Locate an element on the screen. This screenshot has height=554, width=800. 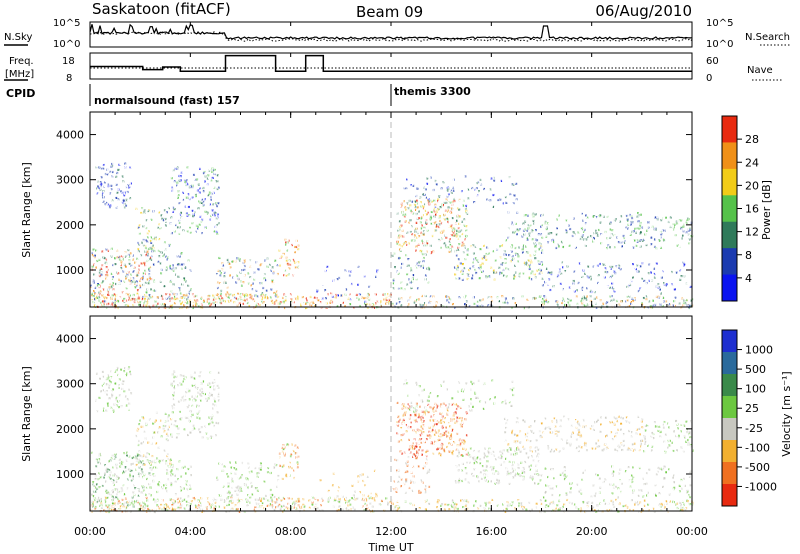
noise-panel: N.Sky 10^5 10^0 10^5 10^0 N.Search is located at coordinates (397, 34).